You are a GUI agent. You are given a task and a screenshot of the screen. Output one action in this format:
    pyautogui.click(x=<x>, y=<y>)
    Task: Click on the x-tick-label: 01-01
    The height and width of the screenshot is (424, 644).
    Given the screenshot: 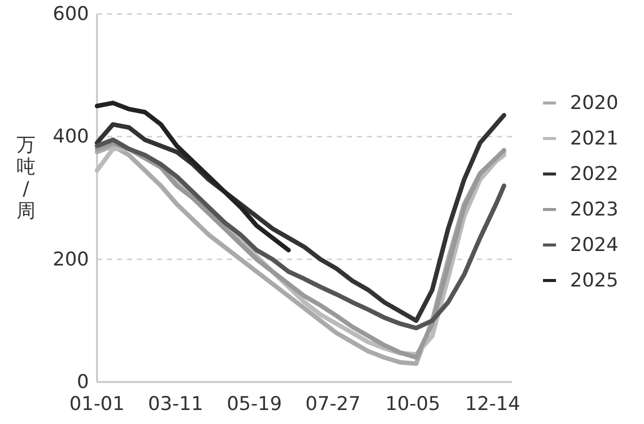 What is the action you would take?
    pyautogui.click(x=97, y=404)
    